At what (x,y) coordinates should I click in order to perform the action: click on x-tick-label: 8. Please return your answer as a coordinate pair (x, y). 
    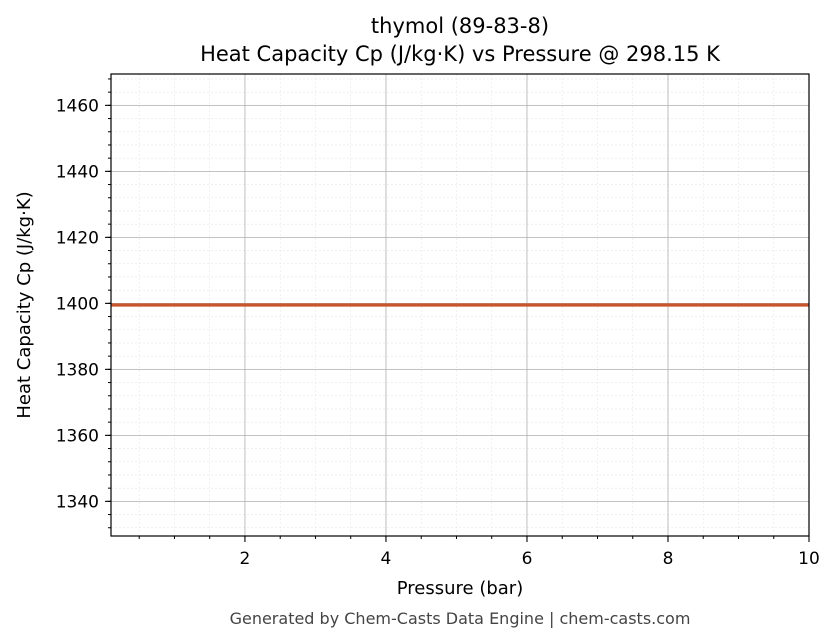
    Looking at the image, I should click on (668, 559).